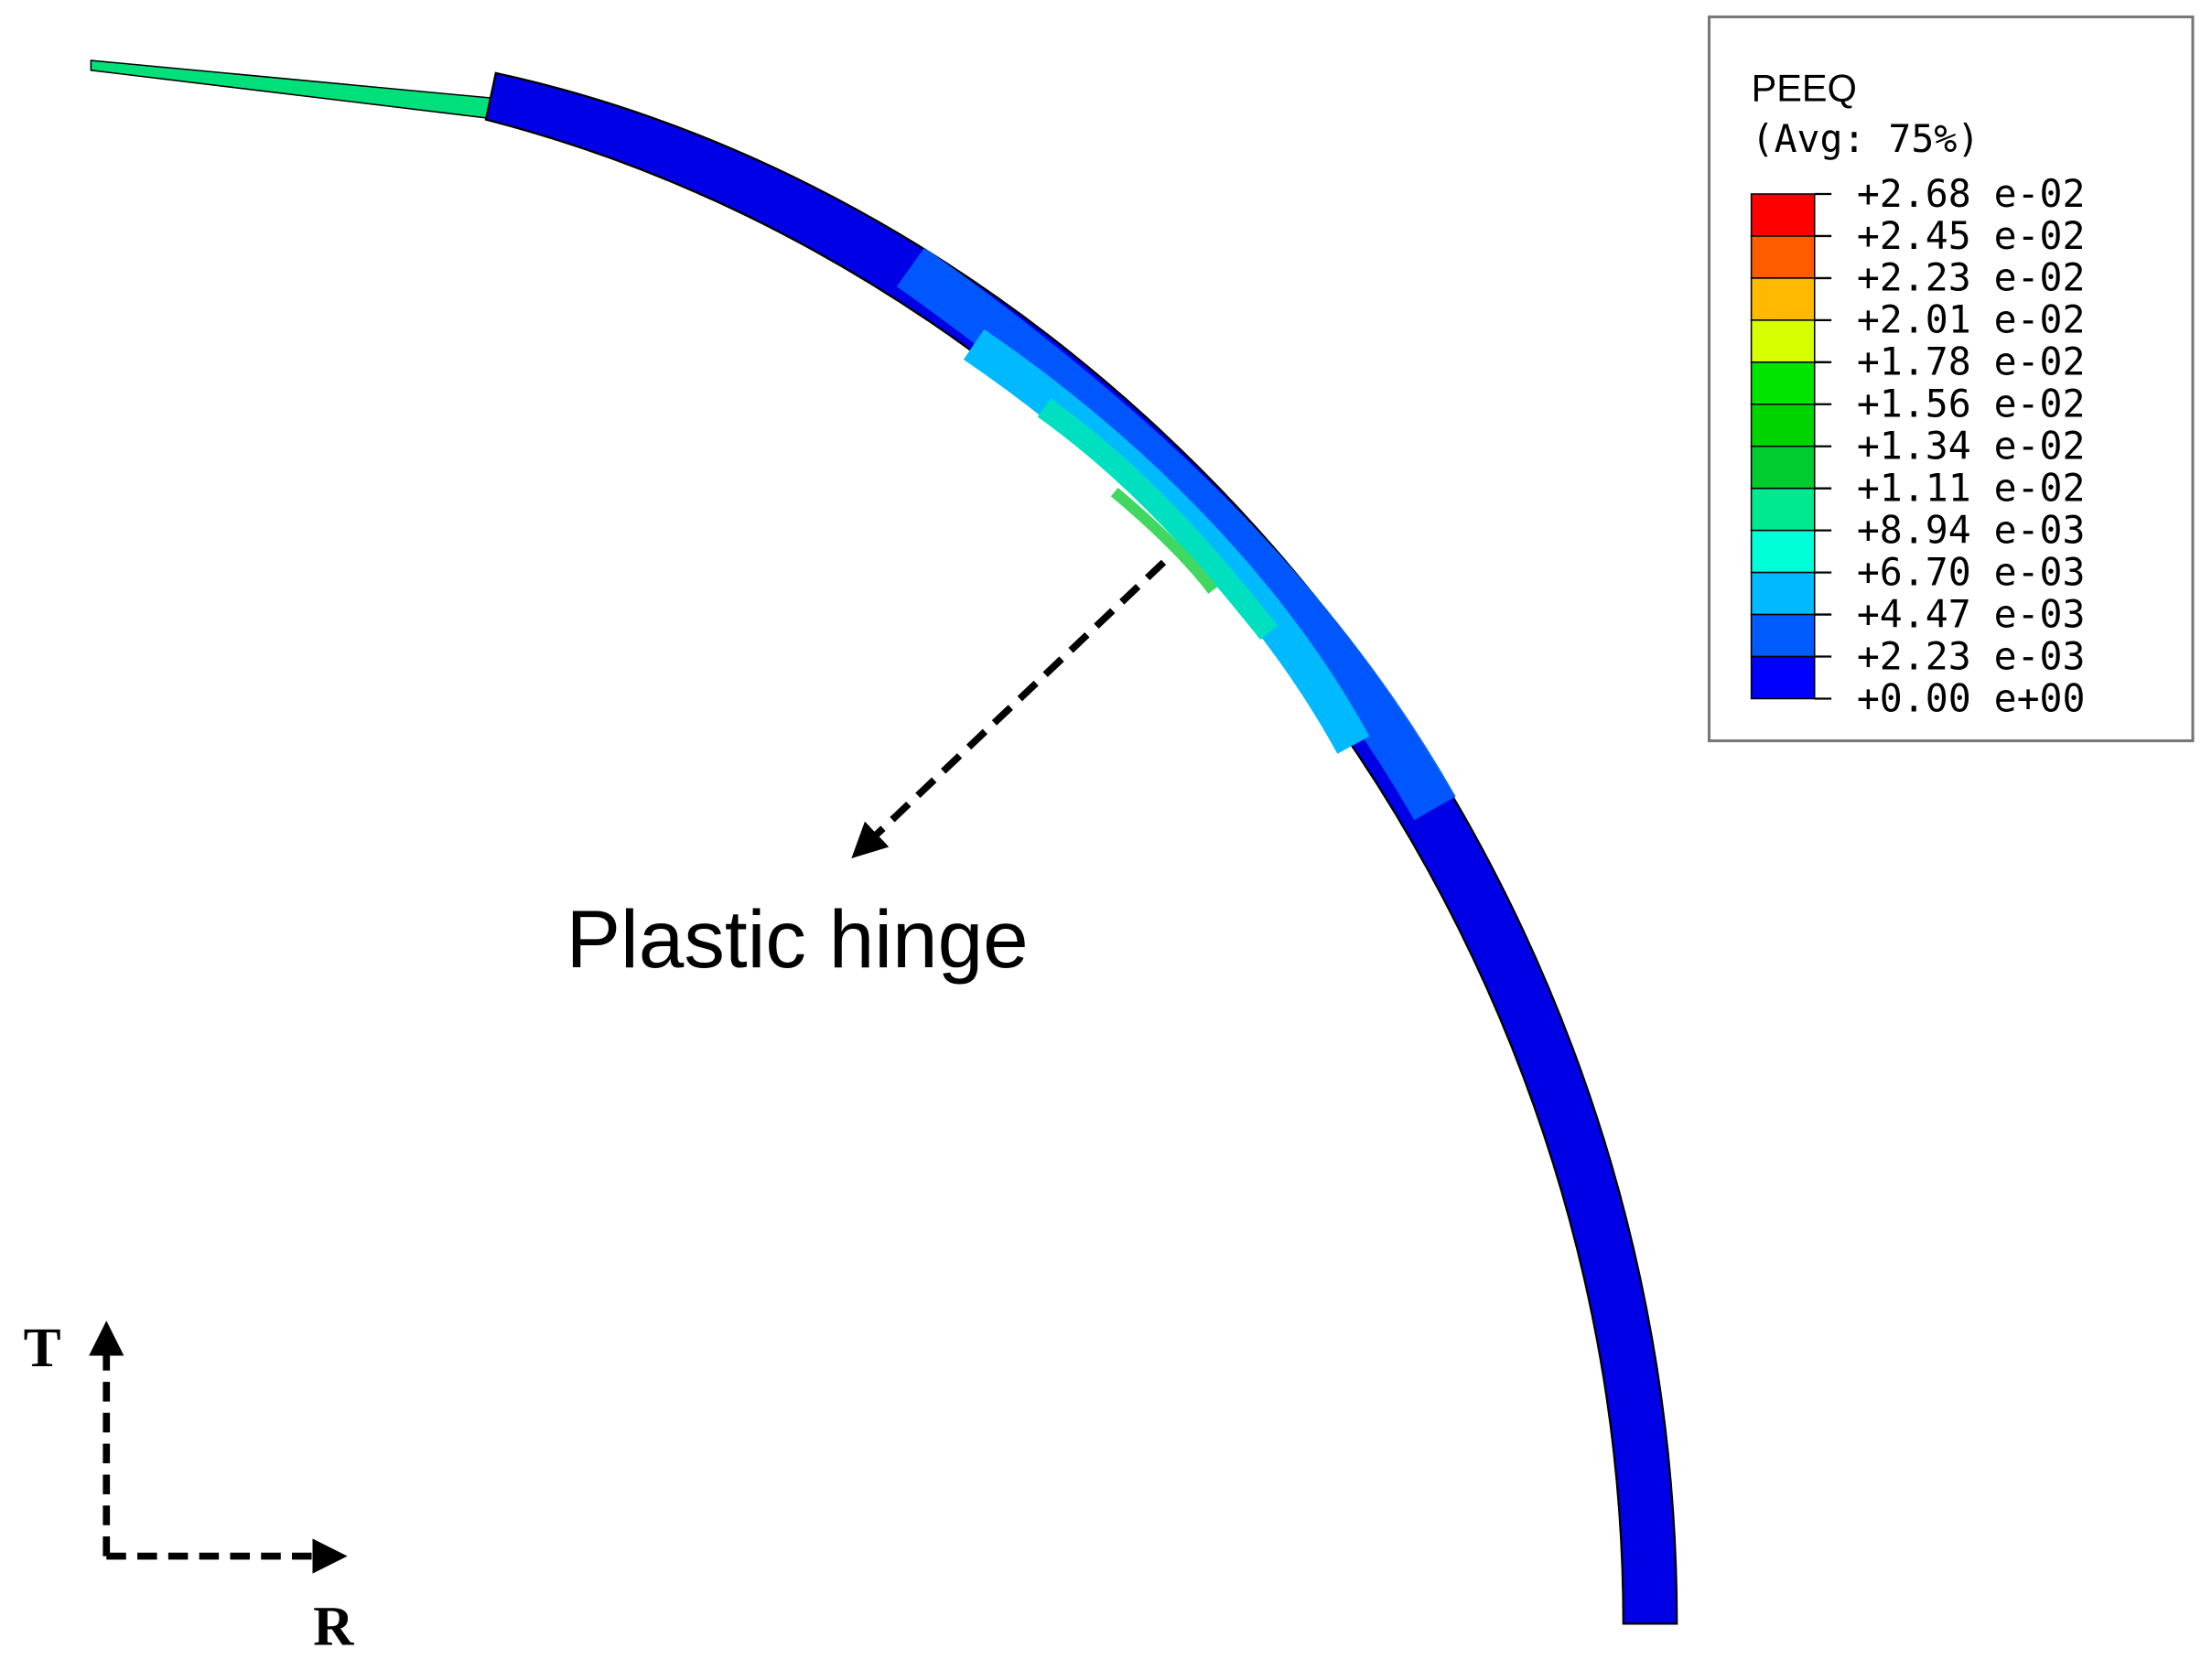  What do you see at coordinates (1971, 404) in the screenshot?
I see `legend-label: +1.56 e-02` at bounding box center [1971, 404].